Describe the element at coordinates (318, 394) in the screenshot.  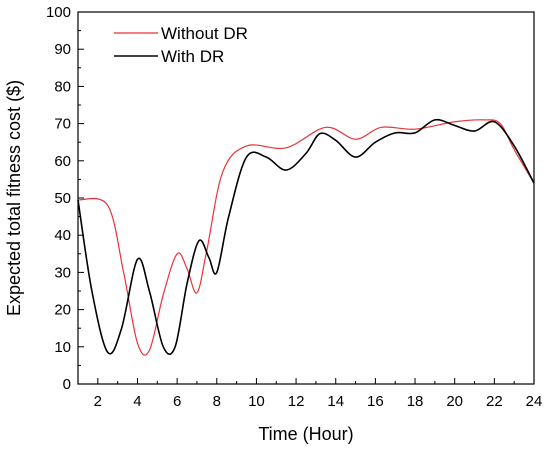
I see `x-axis: 2 4 6 8 10 12 14 16 18 20 22 24` at that location.